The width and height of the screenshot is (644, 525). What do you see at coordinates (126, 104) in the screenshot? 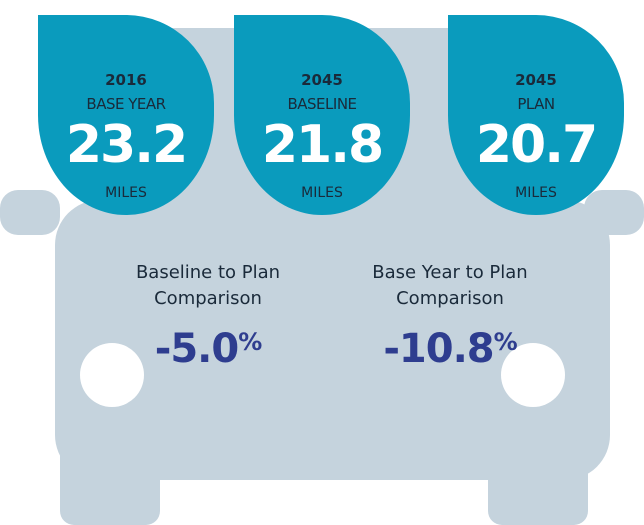
I see `label: BASE YEAR` at bounding box center [126, 104].